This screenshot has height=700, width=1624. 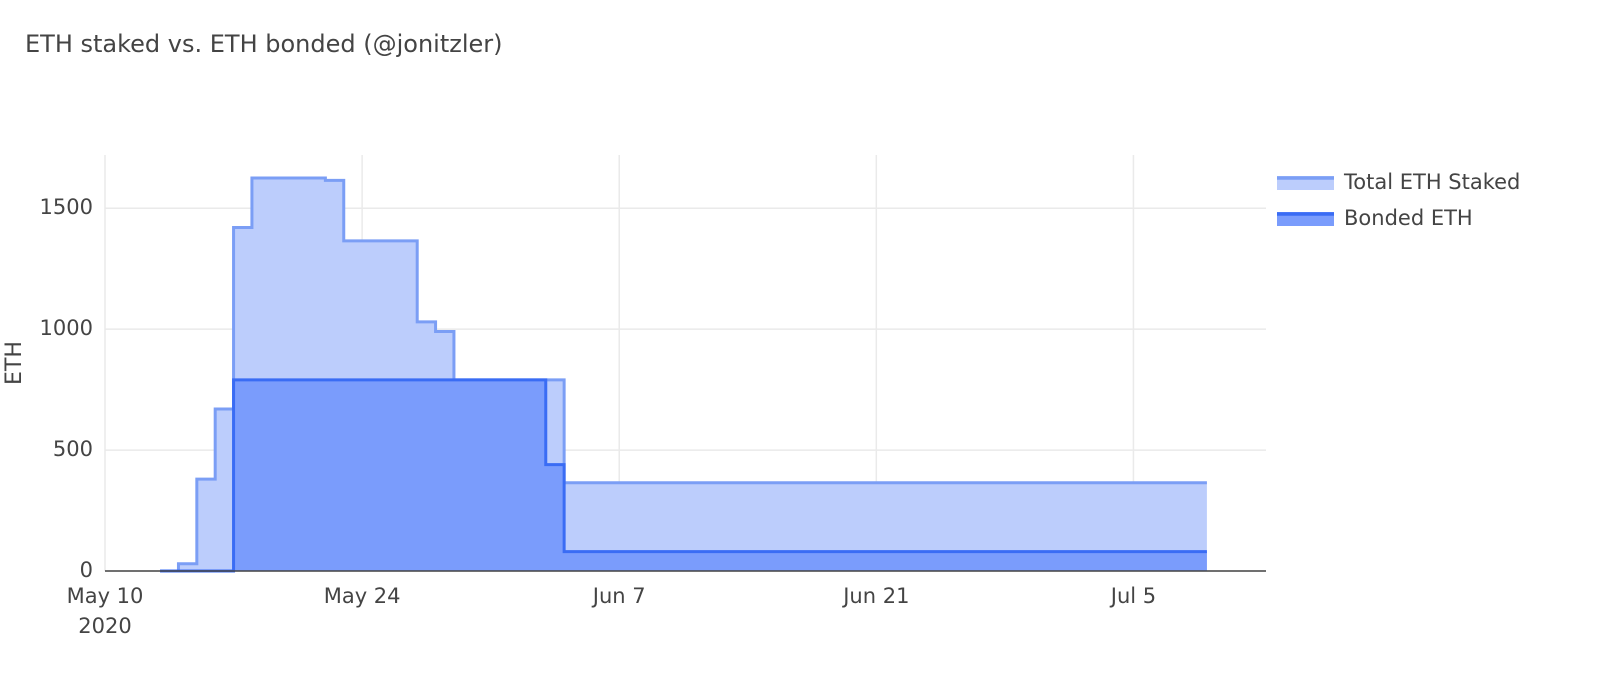 What do you see at coordinates (362, 596) in the screenshot?
I see `x-tick-label: May 24` at bounding box center [362, 596].